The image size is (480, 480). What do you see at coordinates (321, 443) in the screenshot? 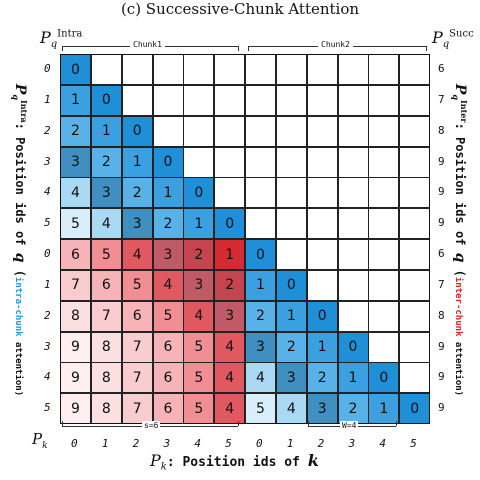
I see `col-position-id: 2` at bounding box center [321, 443].